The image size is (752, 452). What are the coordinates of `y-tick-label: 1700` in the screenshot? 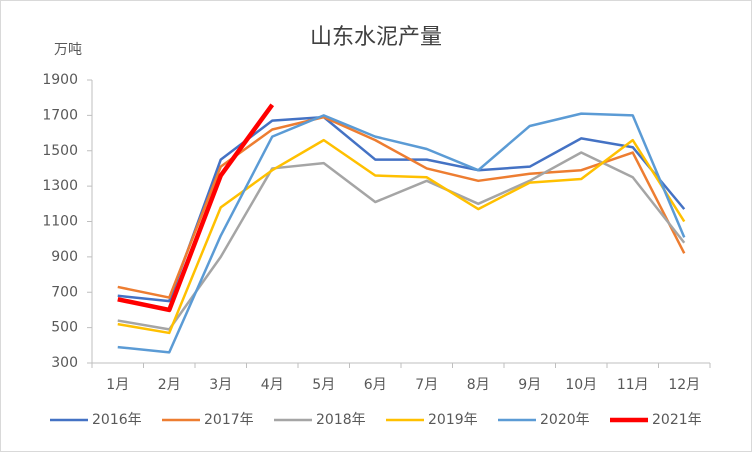 It's located at (60, 115).